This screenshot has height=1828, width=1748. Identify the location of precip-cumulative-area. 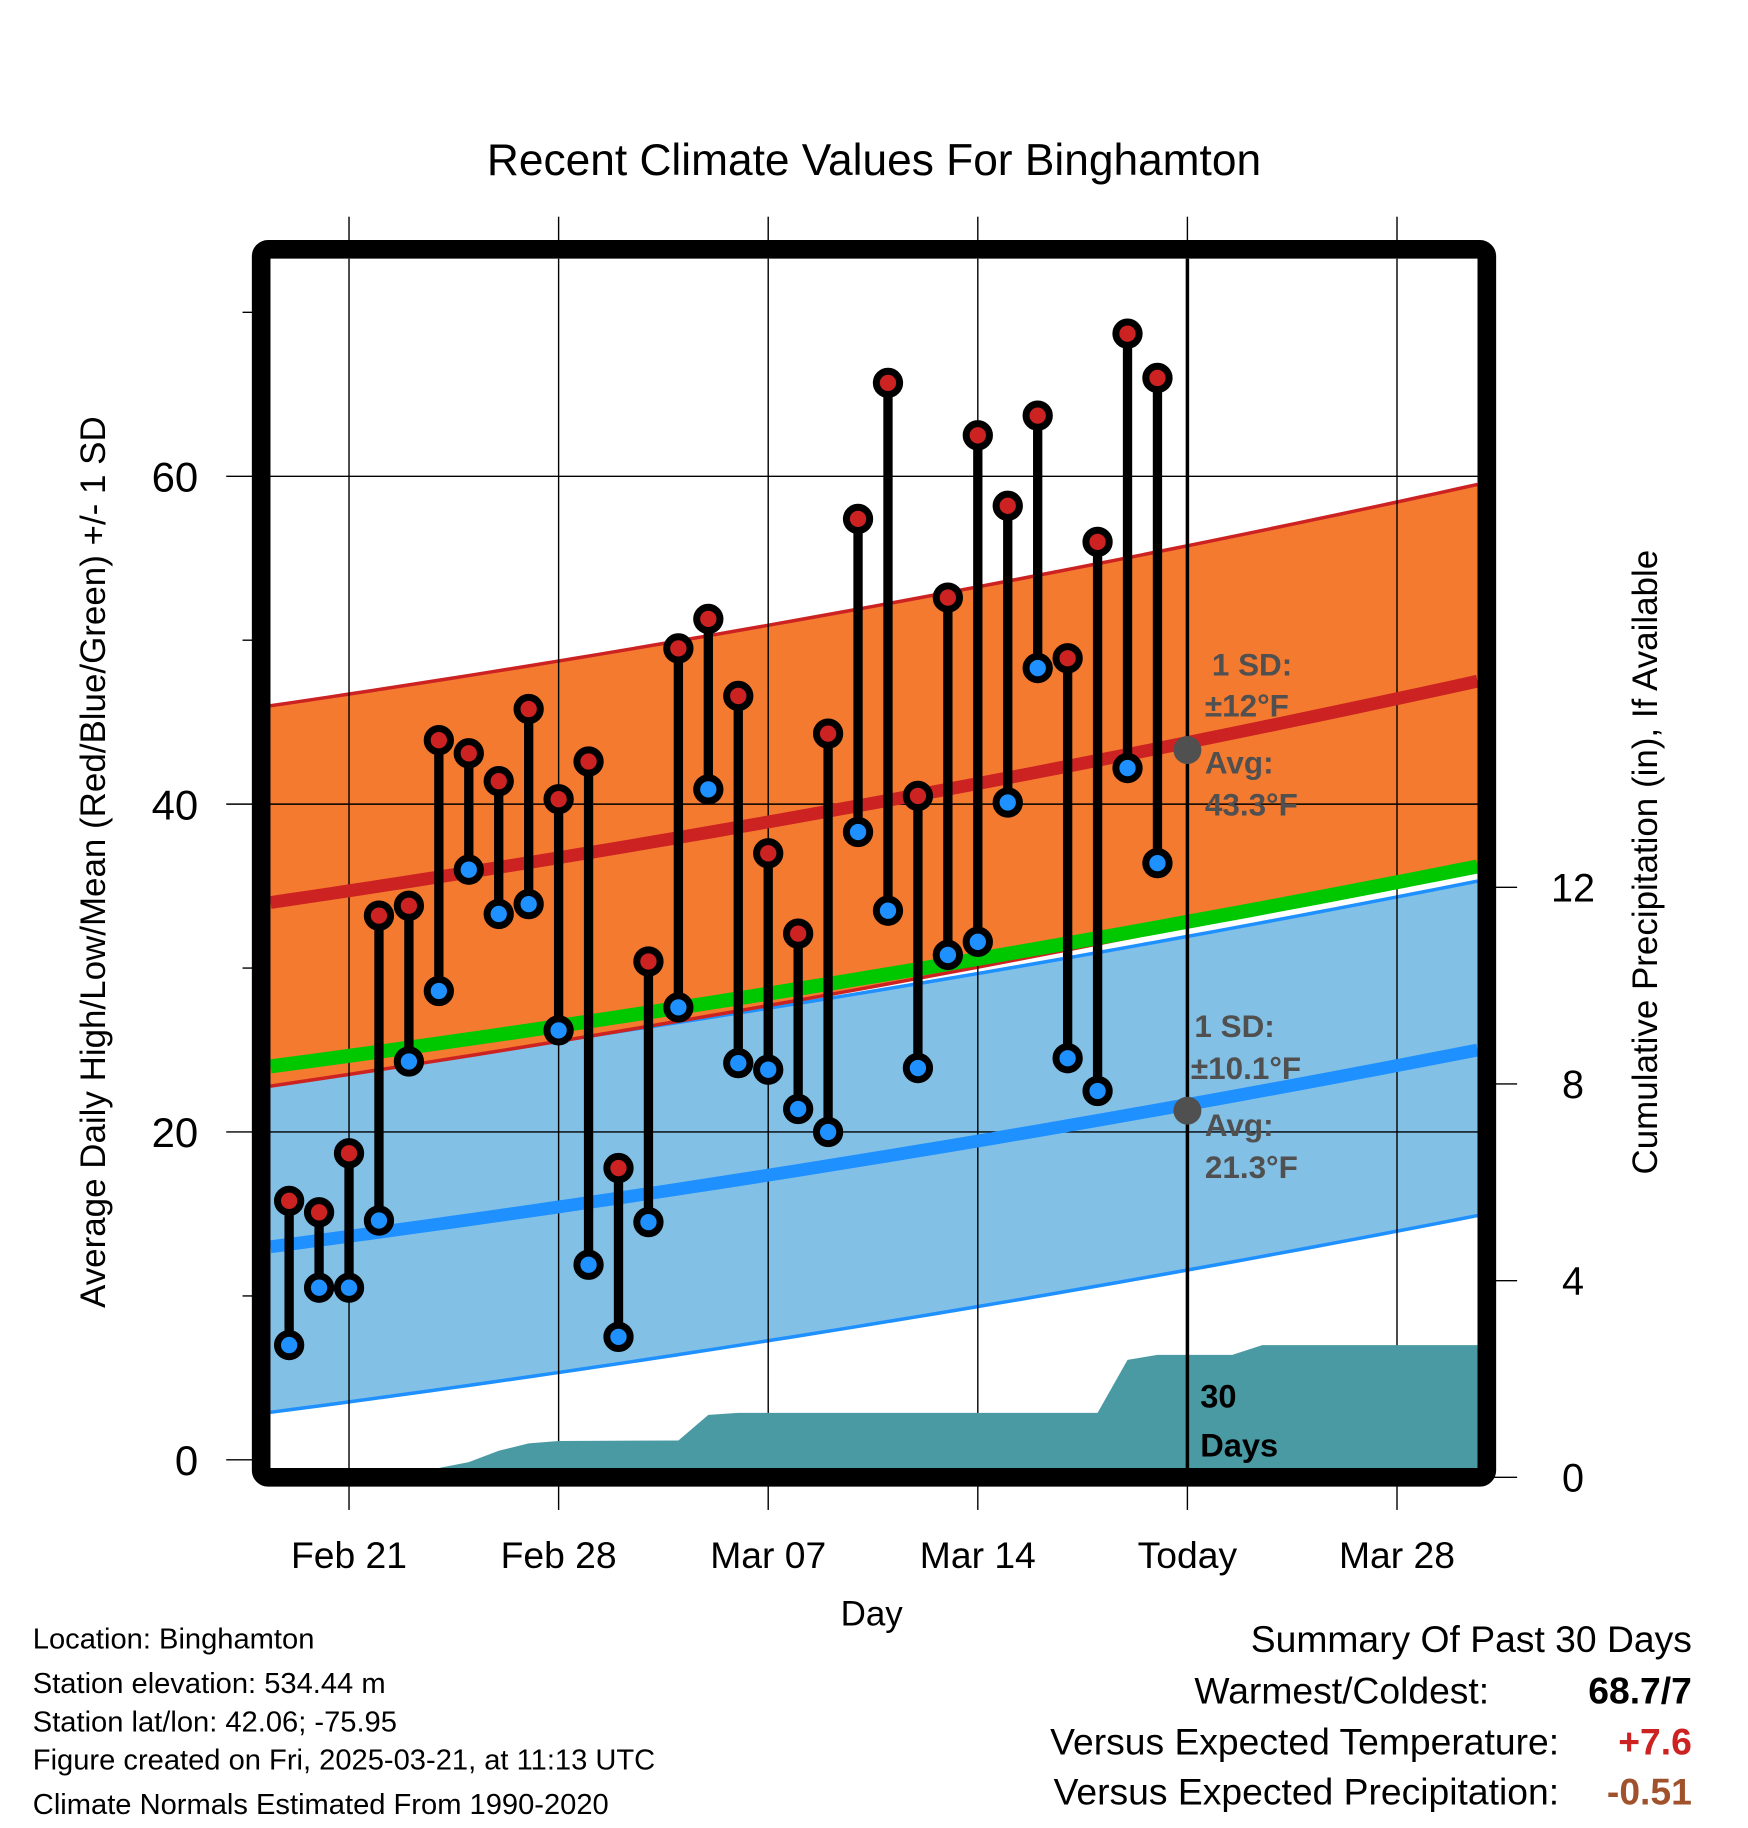
(958, 1406).